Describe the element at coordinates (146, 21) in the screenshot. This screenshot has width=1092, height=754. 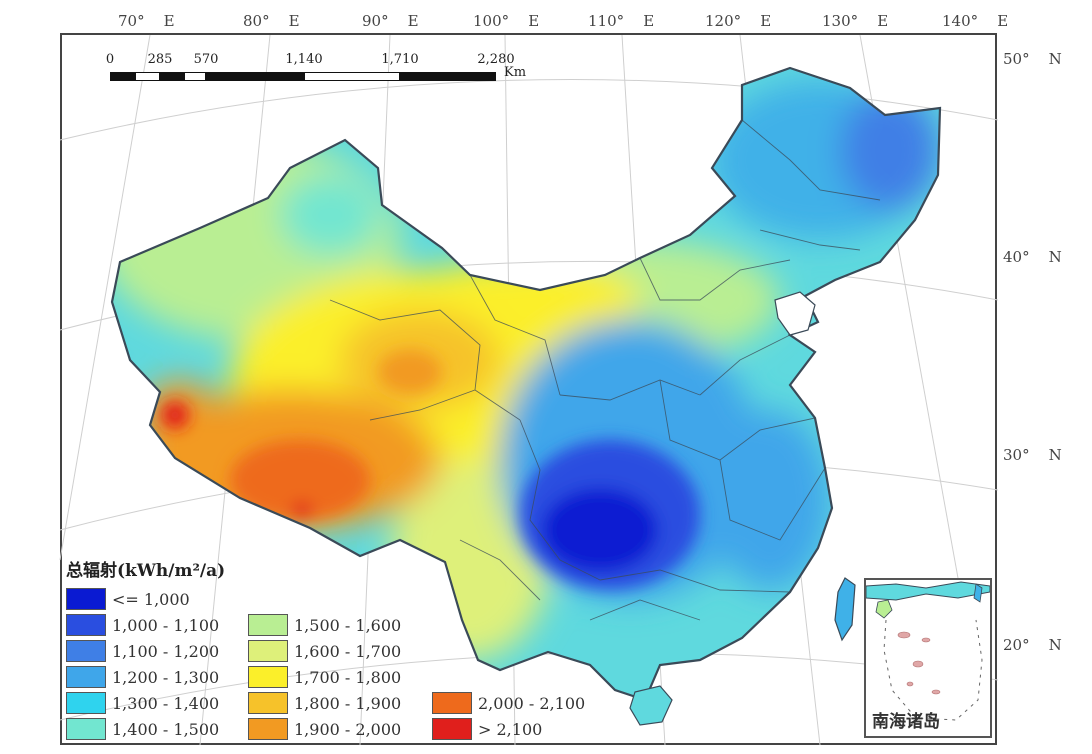
I see `lon-label: 70° E` at that location.